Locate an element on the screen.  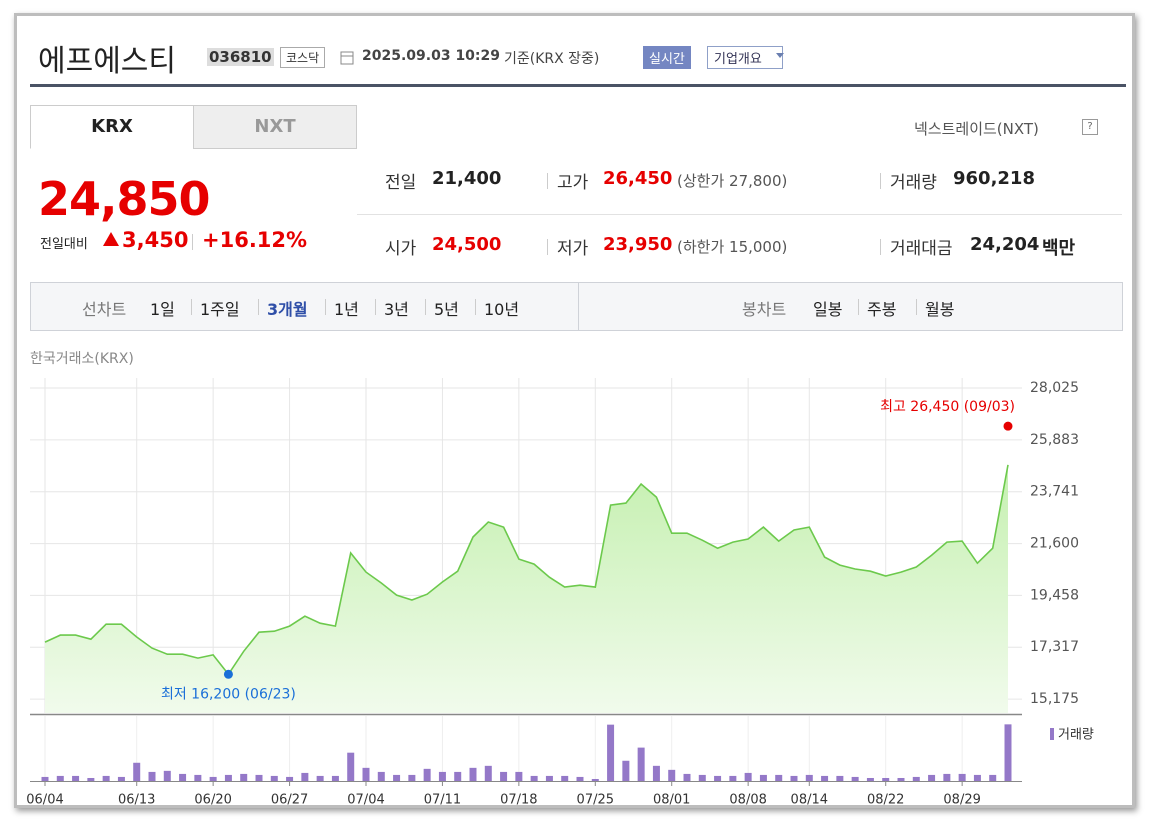
cell-label: 고가 is located at coordinates (573, 183).